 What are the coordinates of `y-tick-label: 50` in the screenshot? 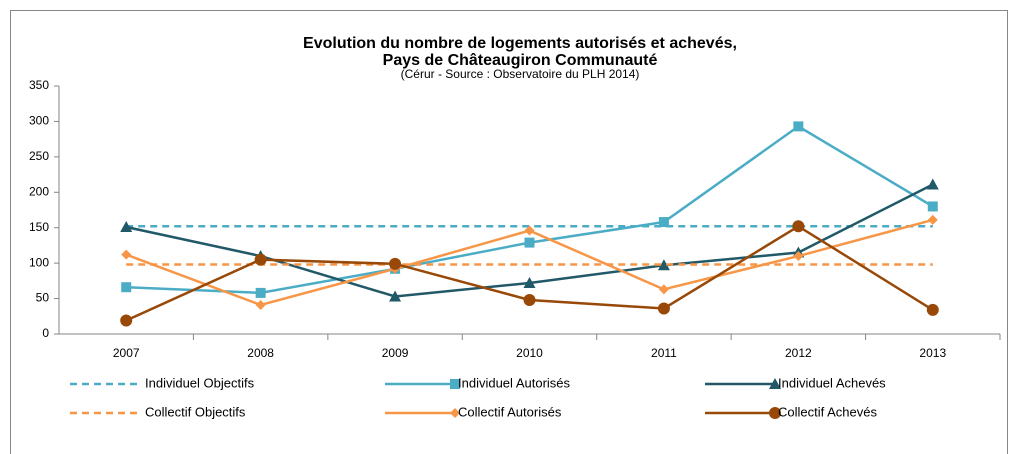 It's located at (43, 298).